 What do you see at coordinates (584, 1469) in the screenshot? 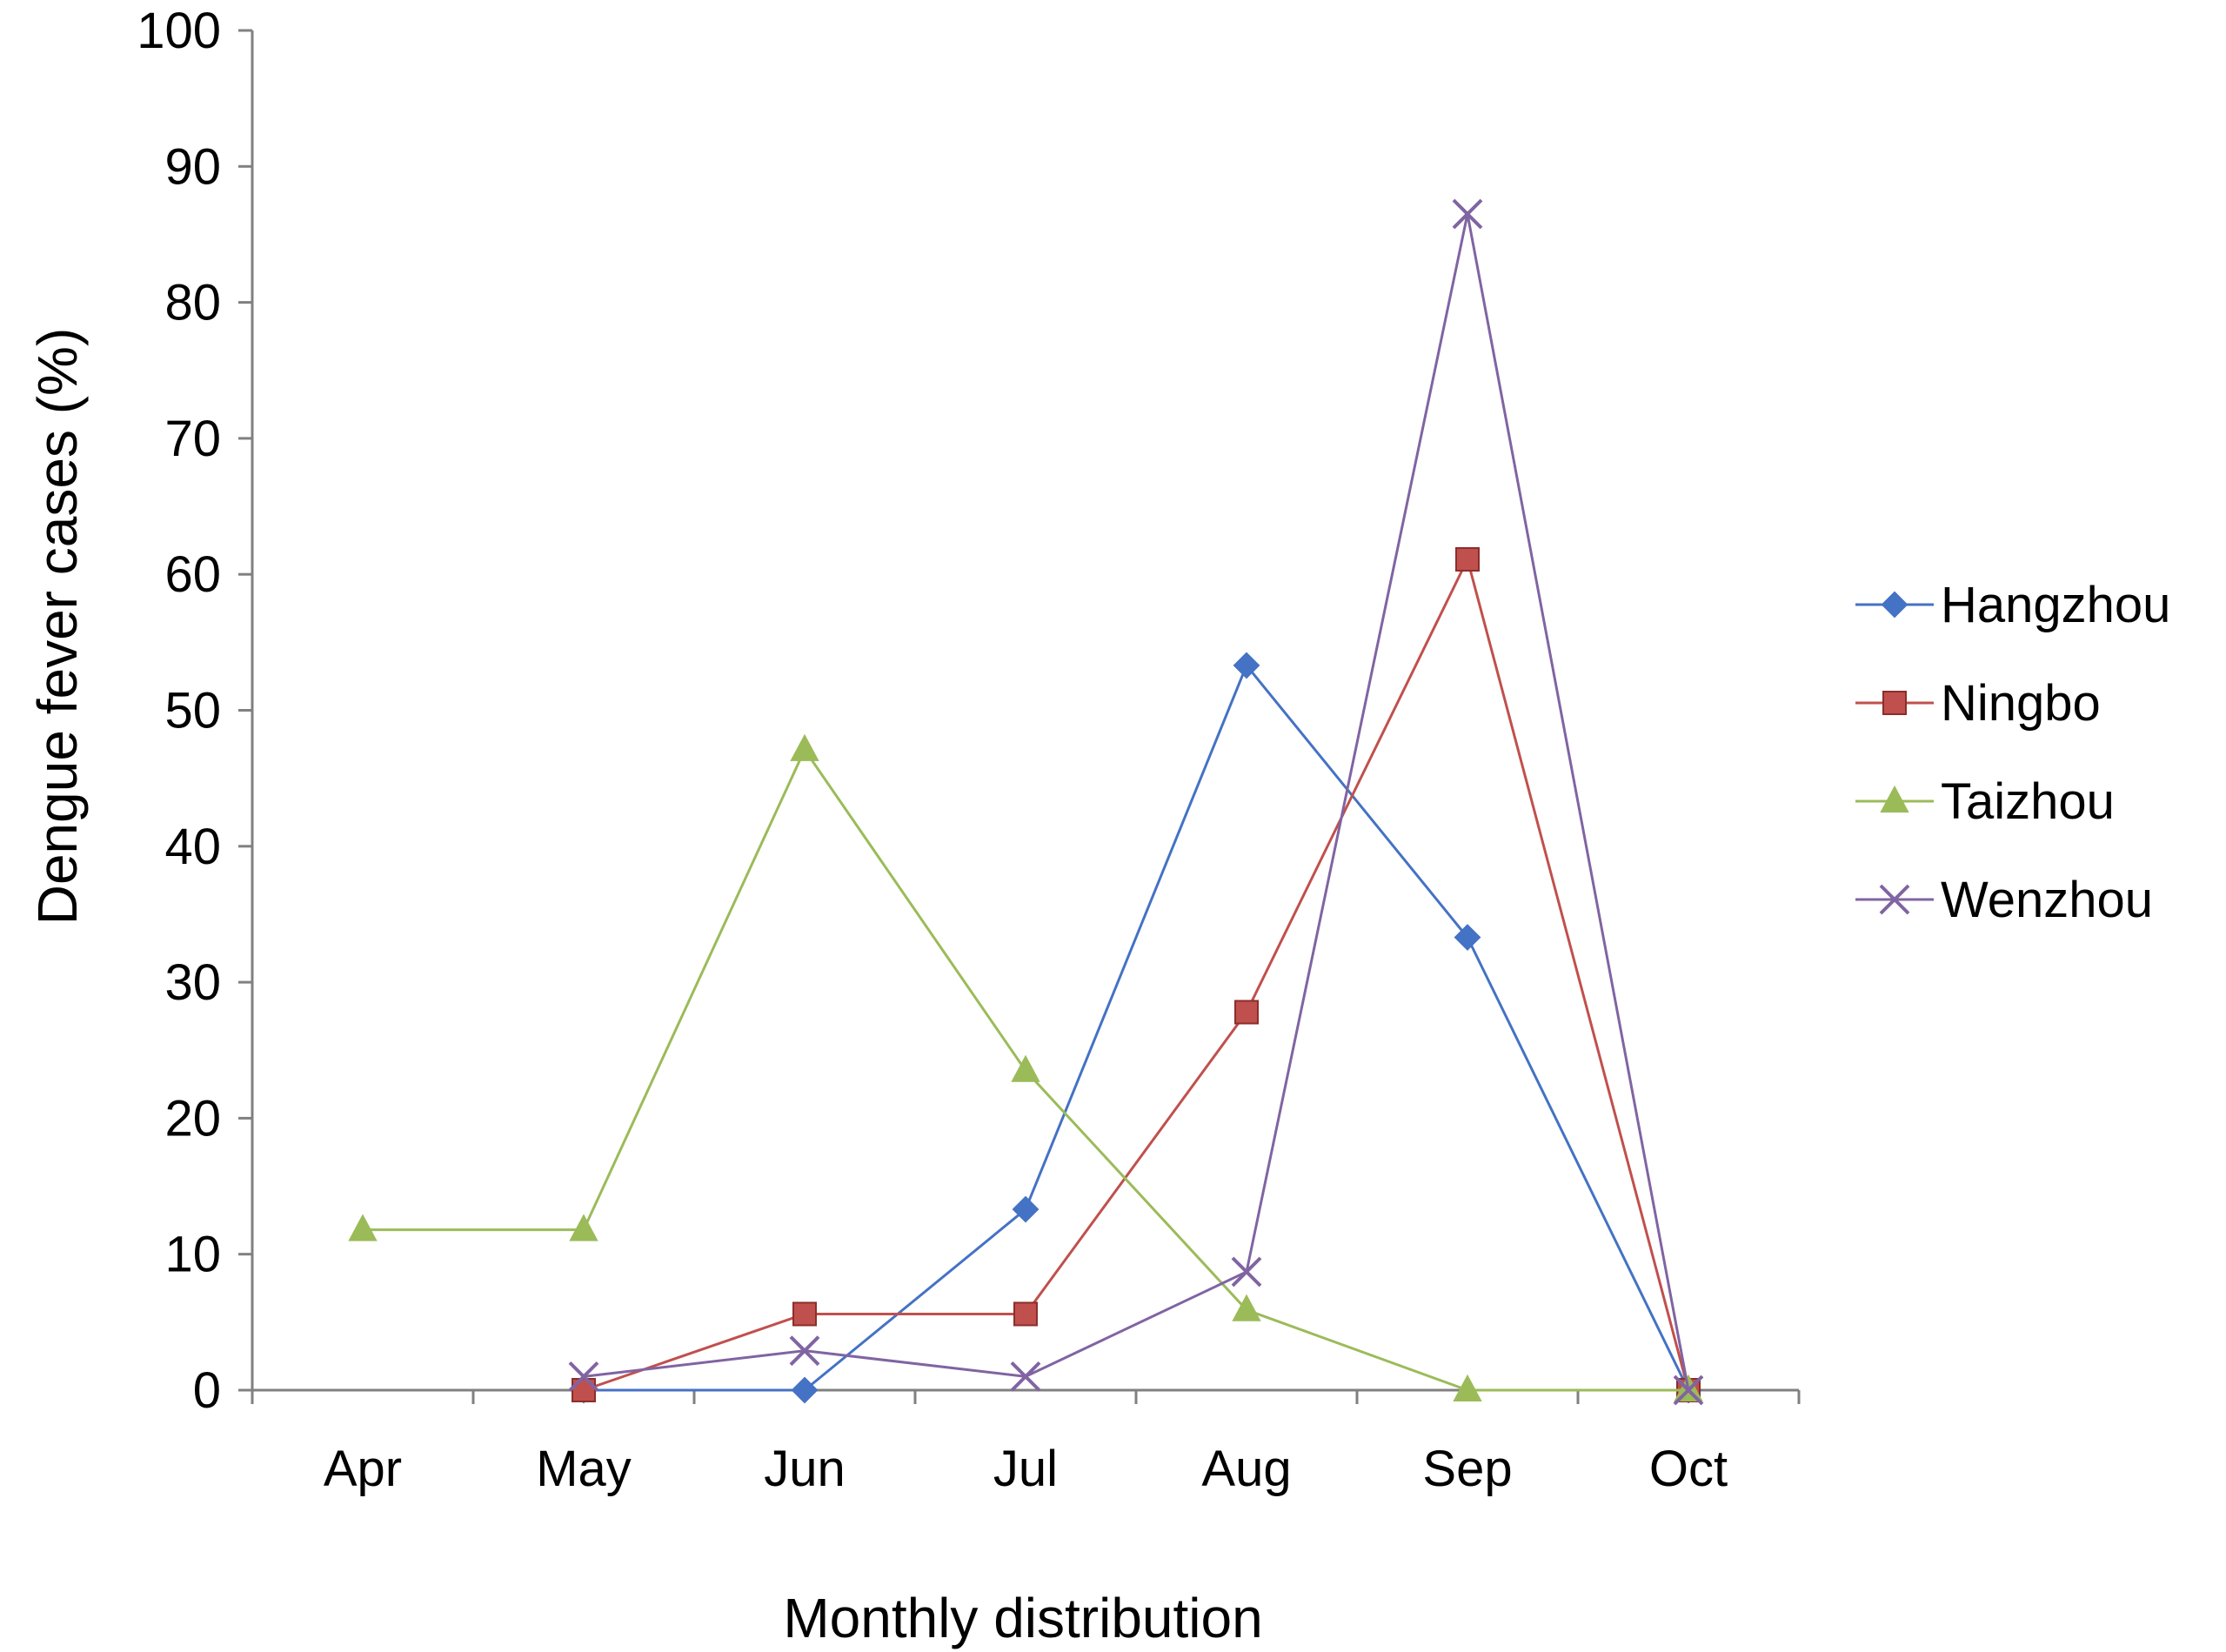
I see `x-tick-label: May` at bounding box center [584, 1469].